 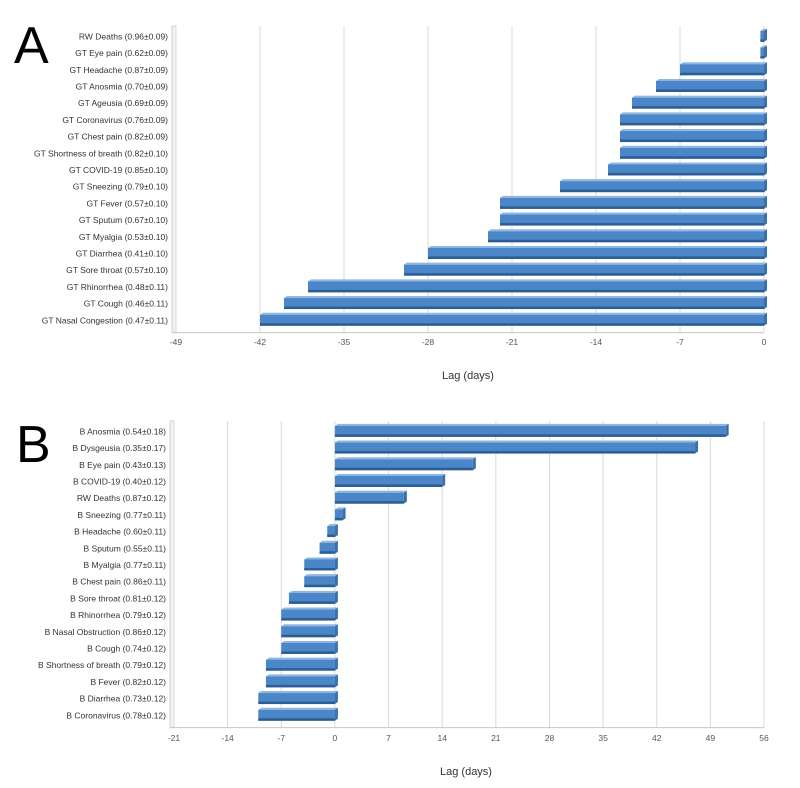 I want to click on panel-b-category-label: B Rhinorrhea (0.79±0.12), so click(x=118, y=615).